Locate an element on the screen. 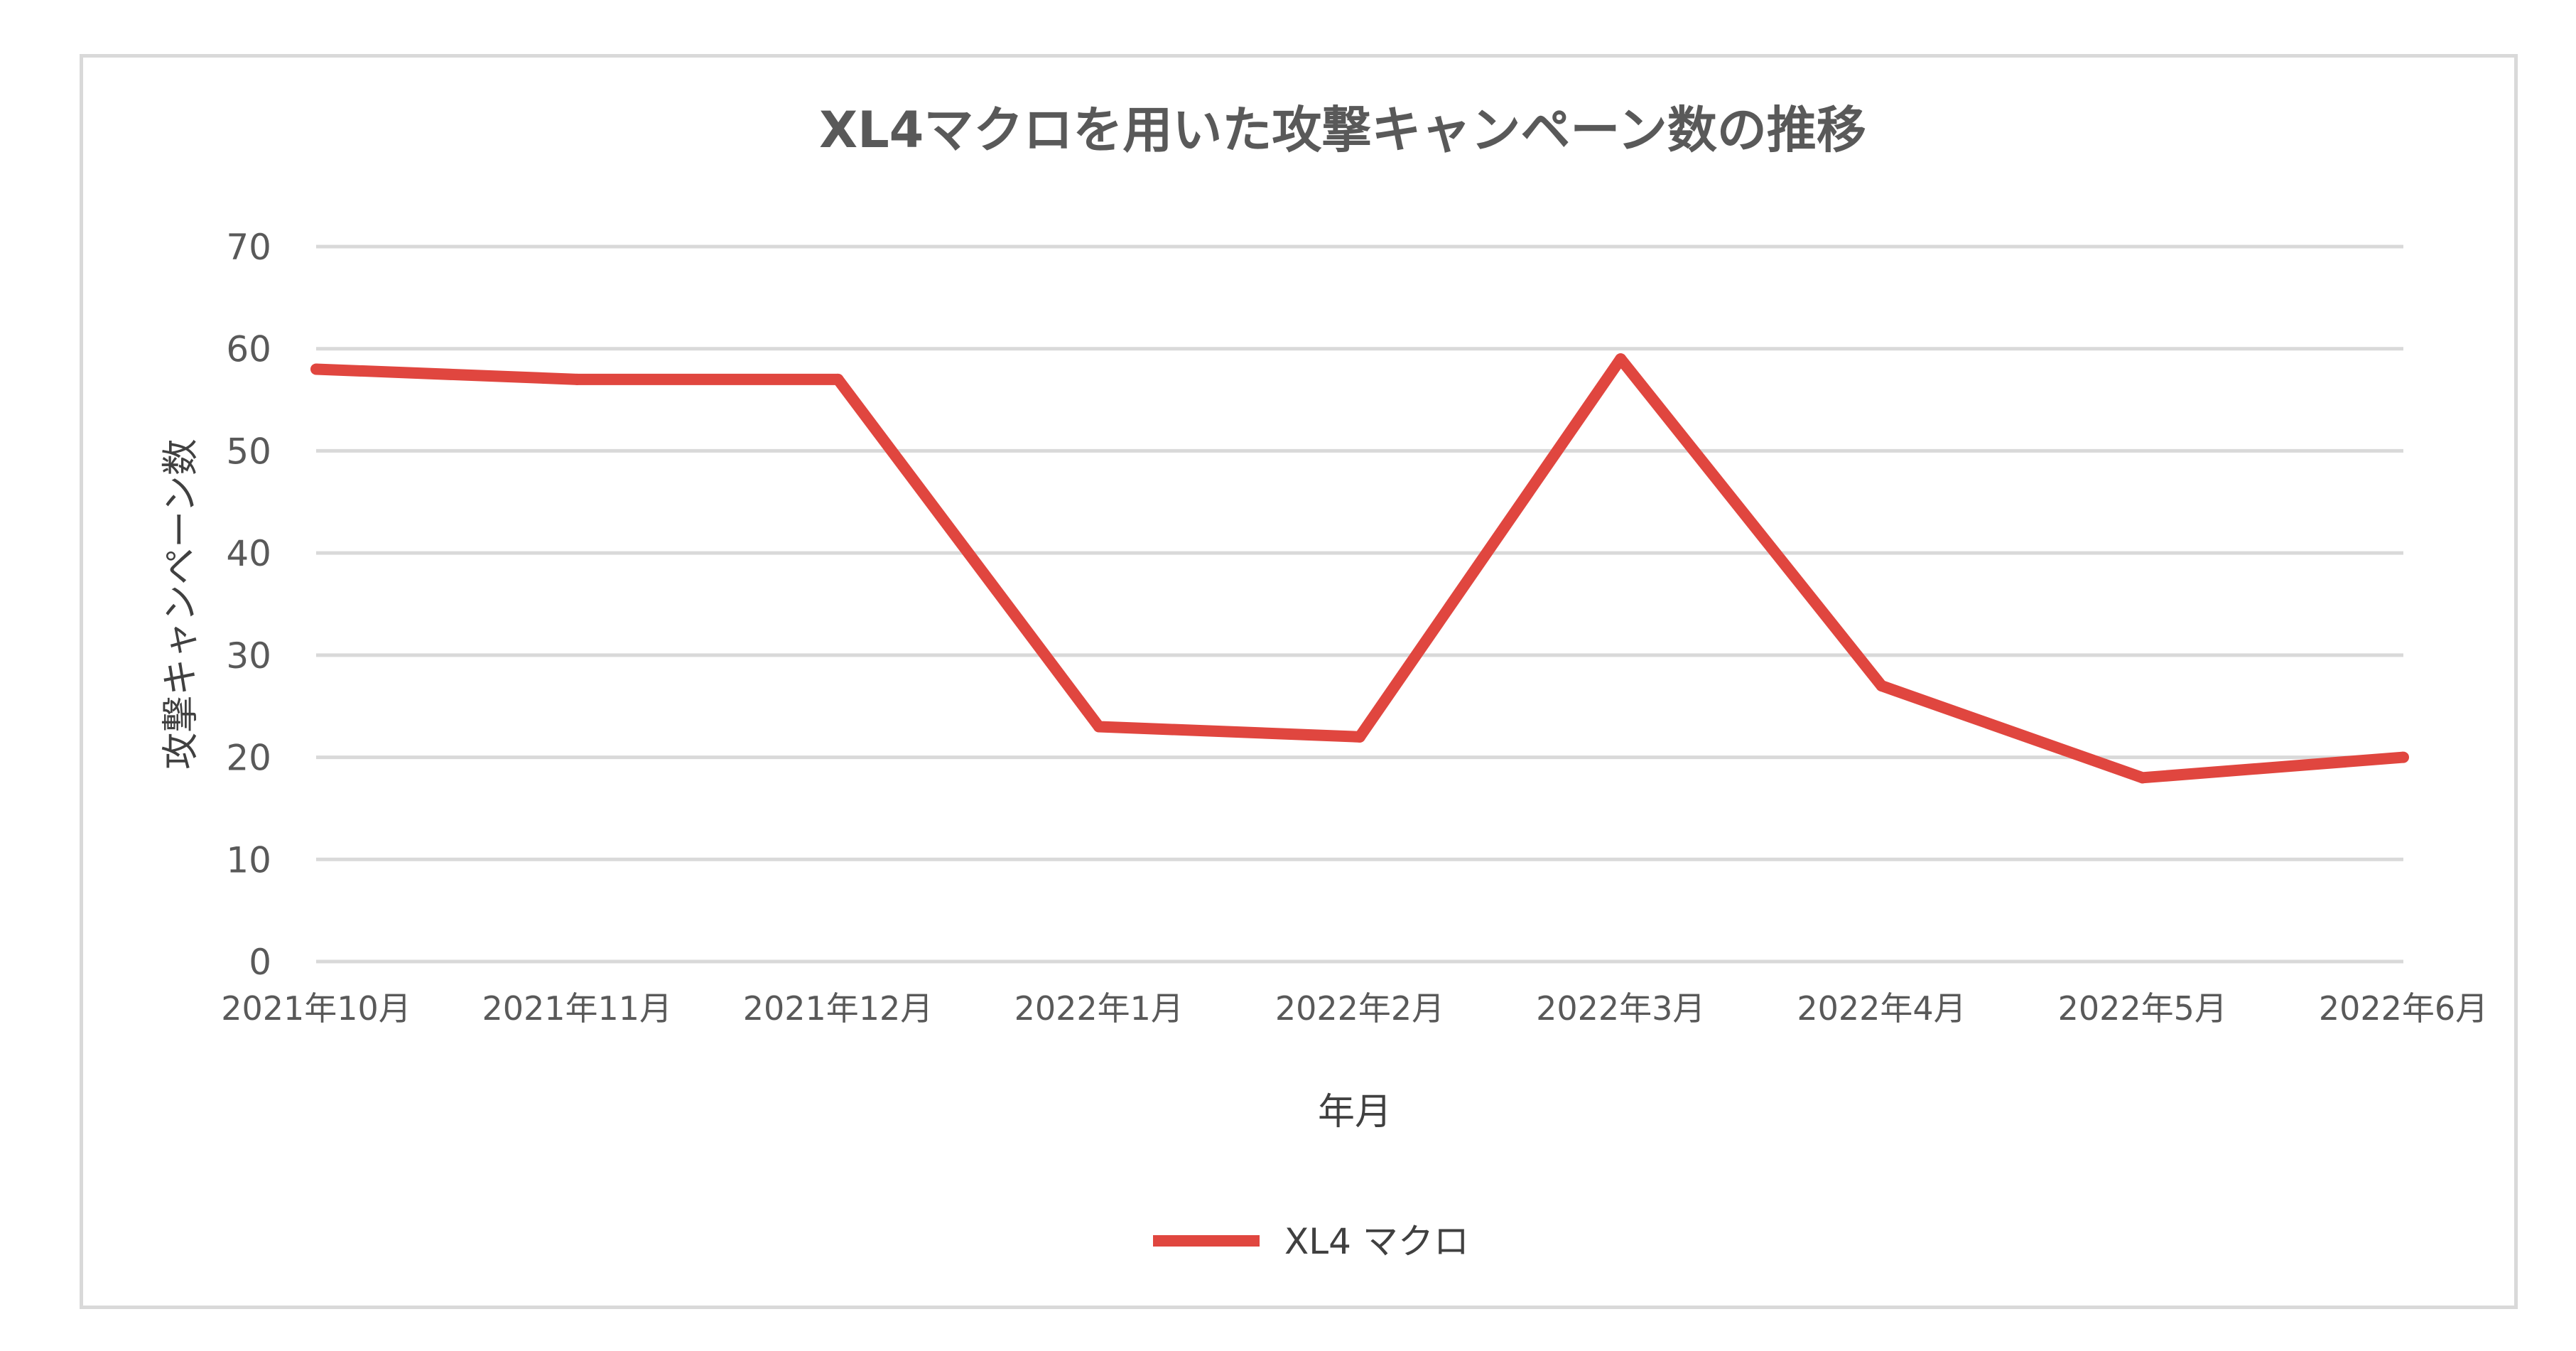 Image resolution: width=2576 pixels, height=1351 pixels. x-axis-label: 年月 is located at coordinates (1355, 1112).